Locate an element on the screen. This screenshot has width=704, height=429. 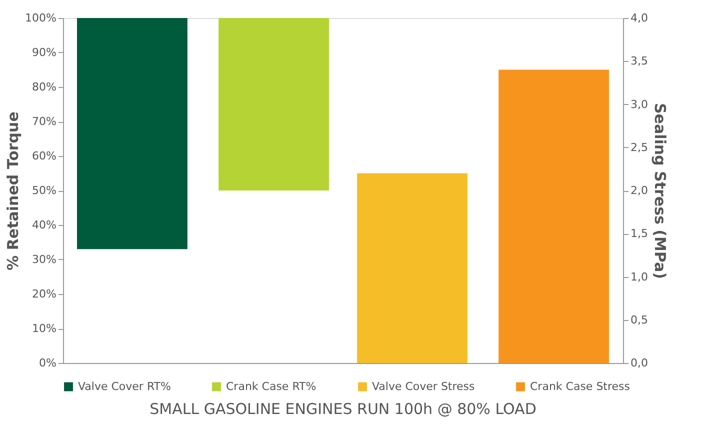
y-tick-label: 30% is located at coordinates (44, 259).